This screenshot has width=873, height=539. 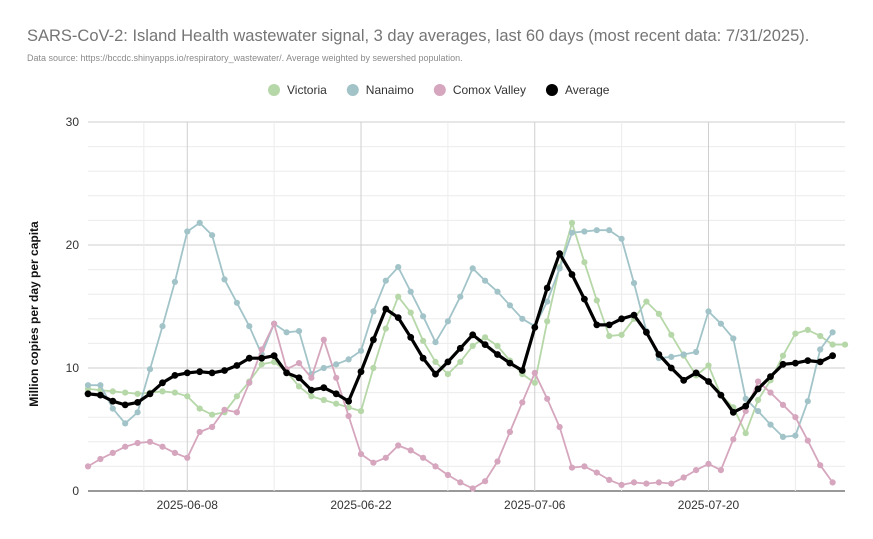 I want to click on legend-item-comox-valley: Comox Valley, so click(x=479, y=90).